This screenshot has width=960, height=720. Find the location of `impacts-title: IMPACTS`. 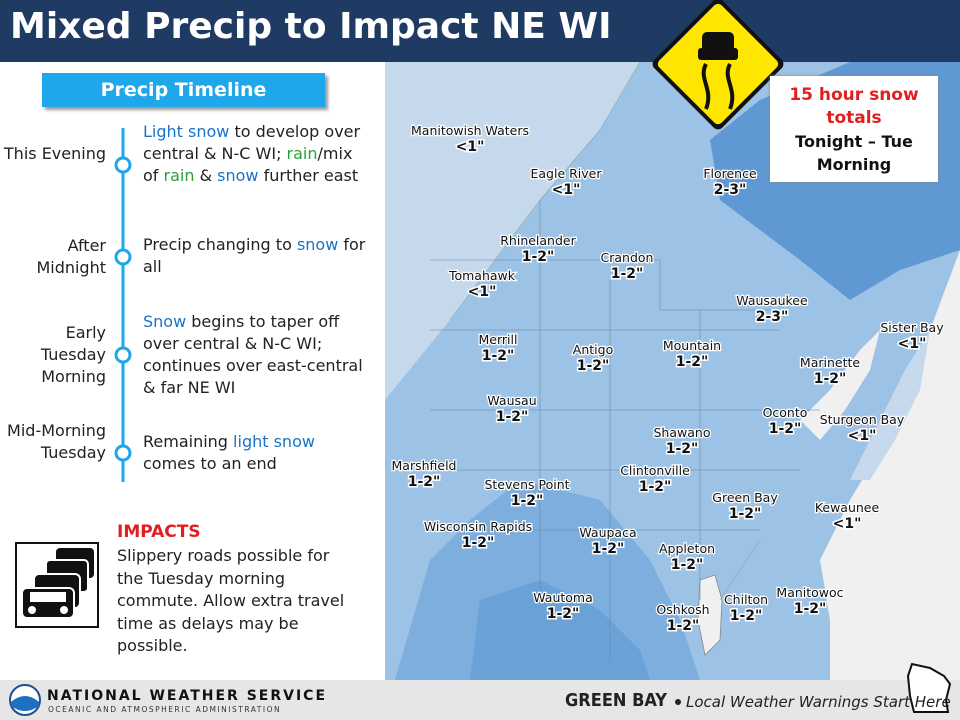

impacts-title: IMPACTS is located at coordinates (159, 532).